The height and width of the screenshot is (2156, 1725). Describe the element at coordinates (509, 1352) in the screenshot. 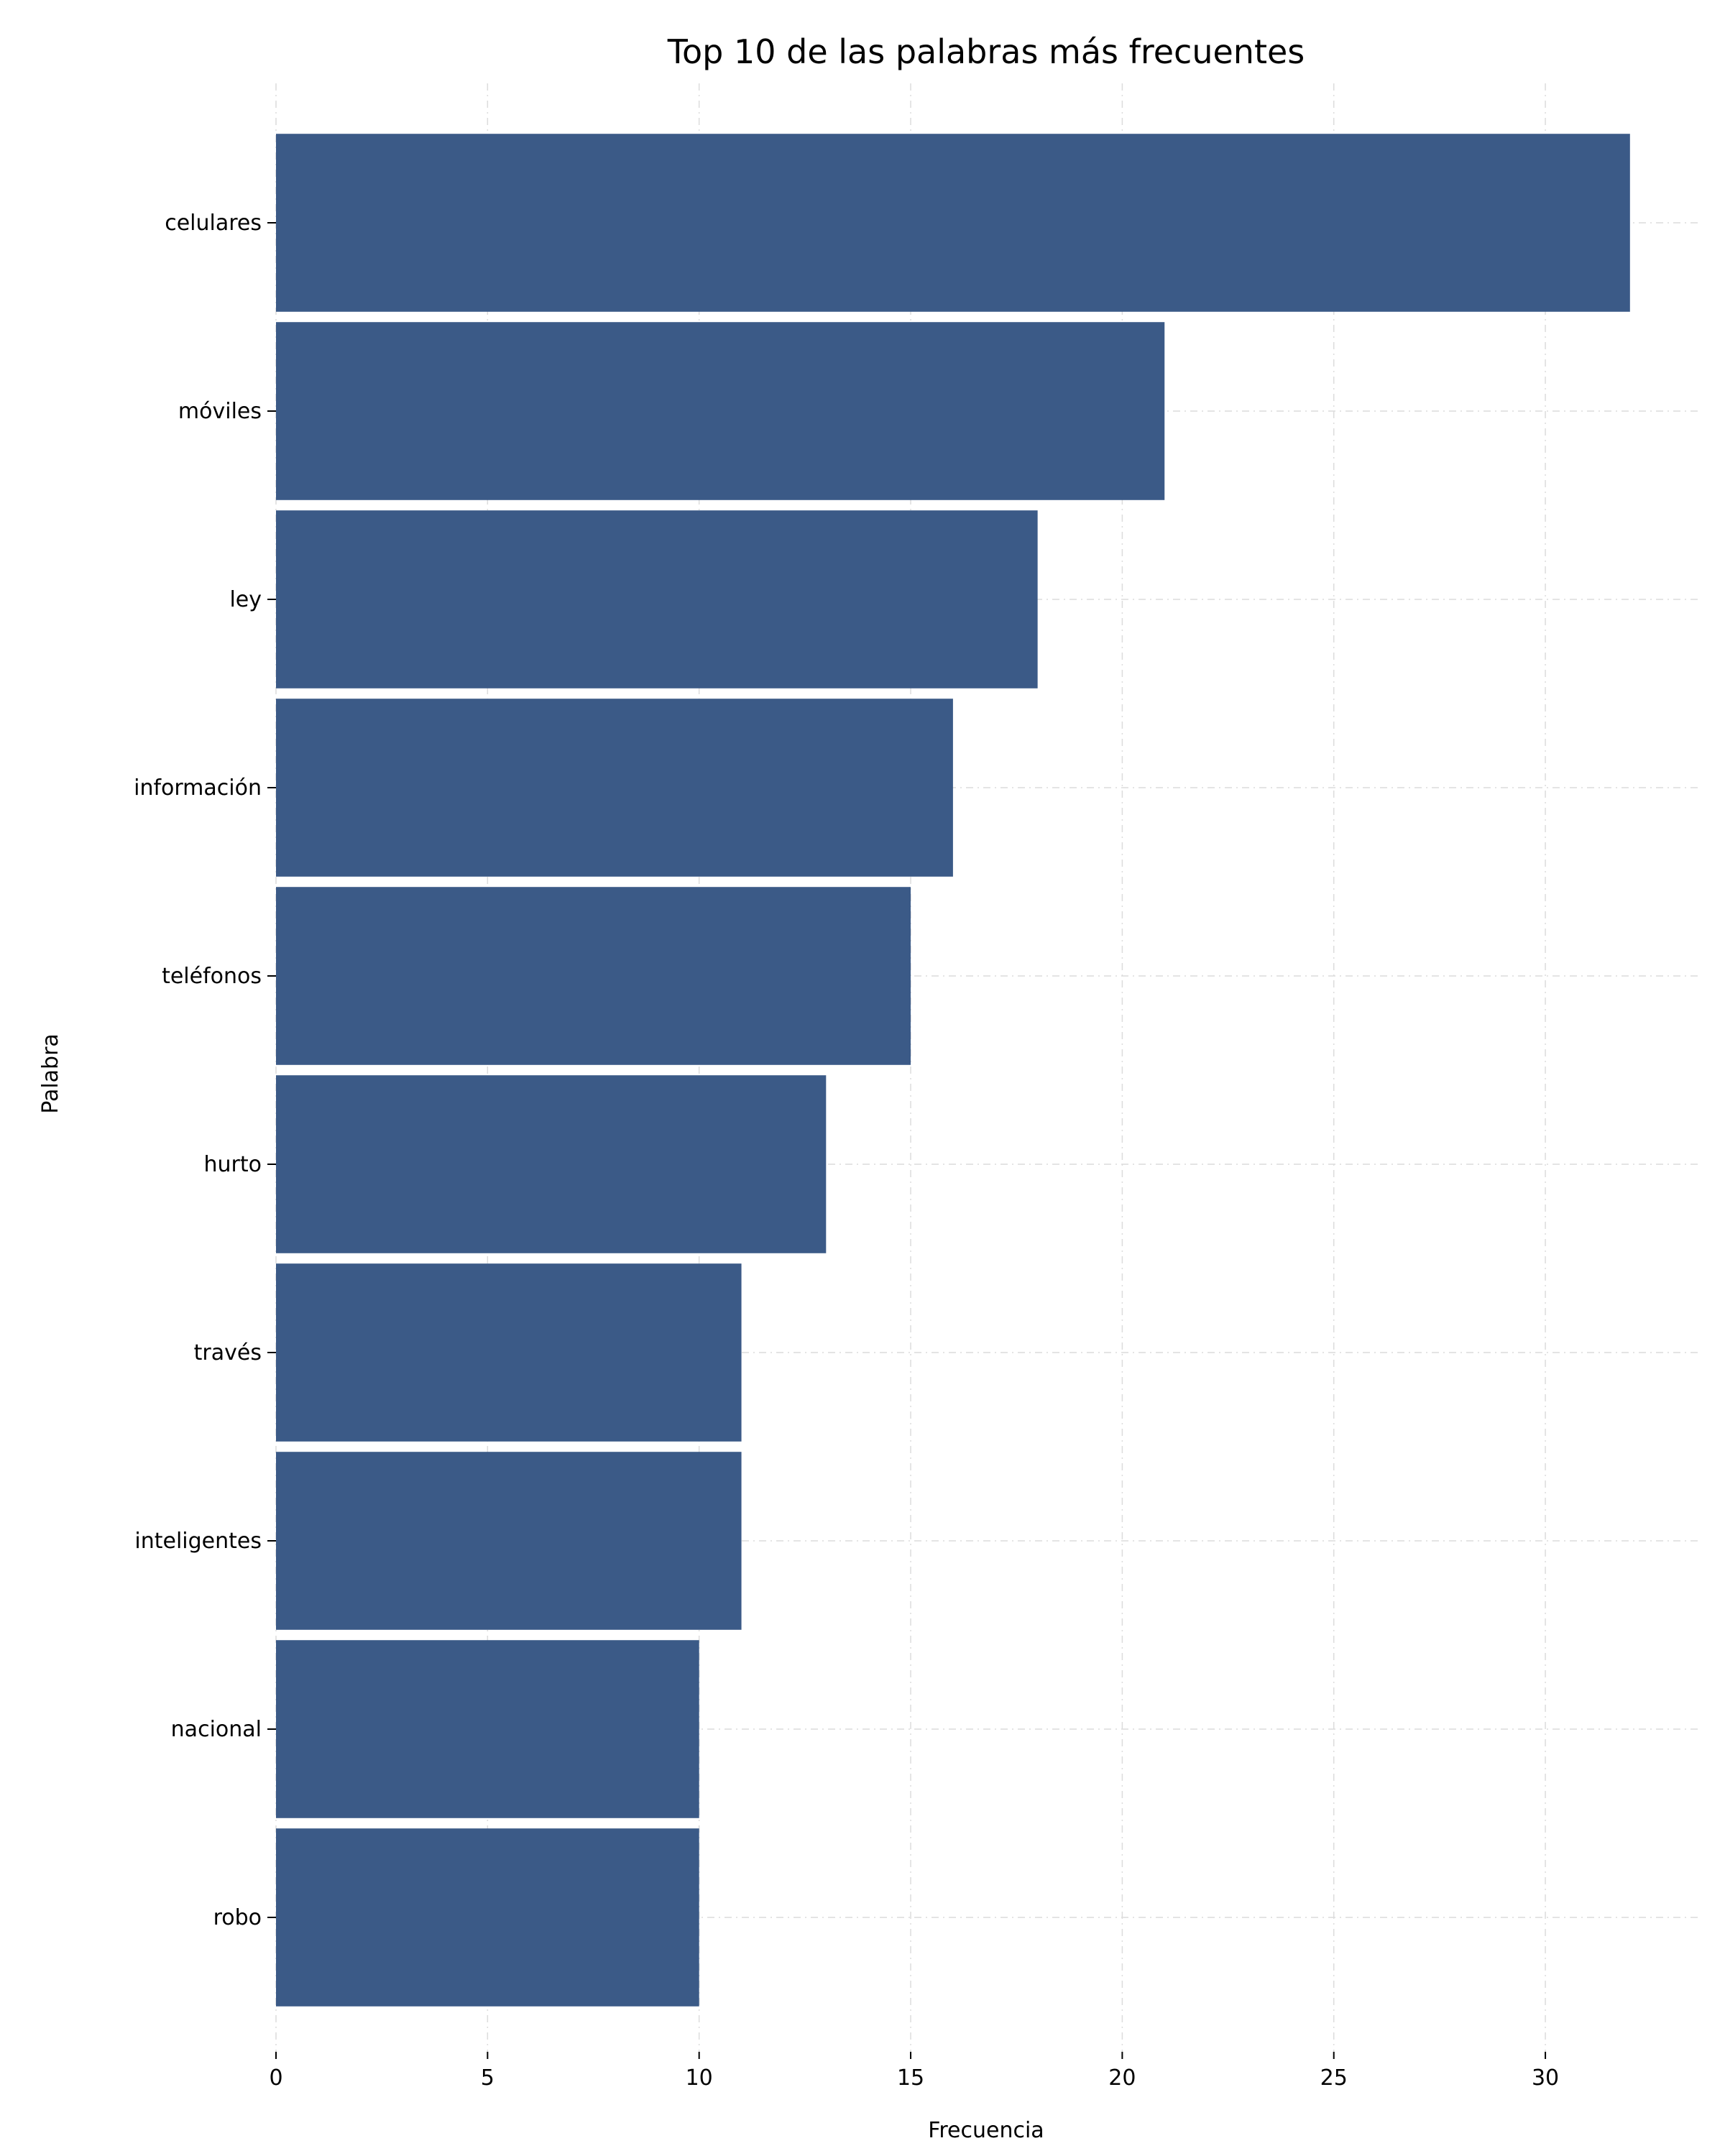

I see `bar-través` at that location.